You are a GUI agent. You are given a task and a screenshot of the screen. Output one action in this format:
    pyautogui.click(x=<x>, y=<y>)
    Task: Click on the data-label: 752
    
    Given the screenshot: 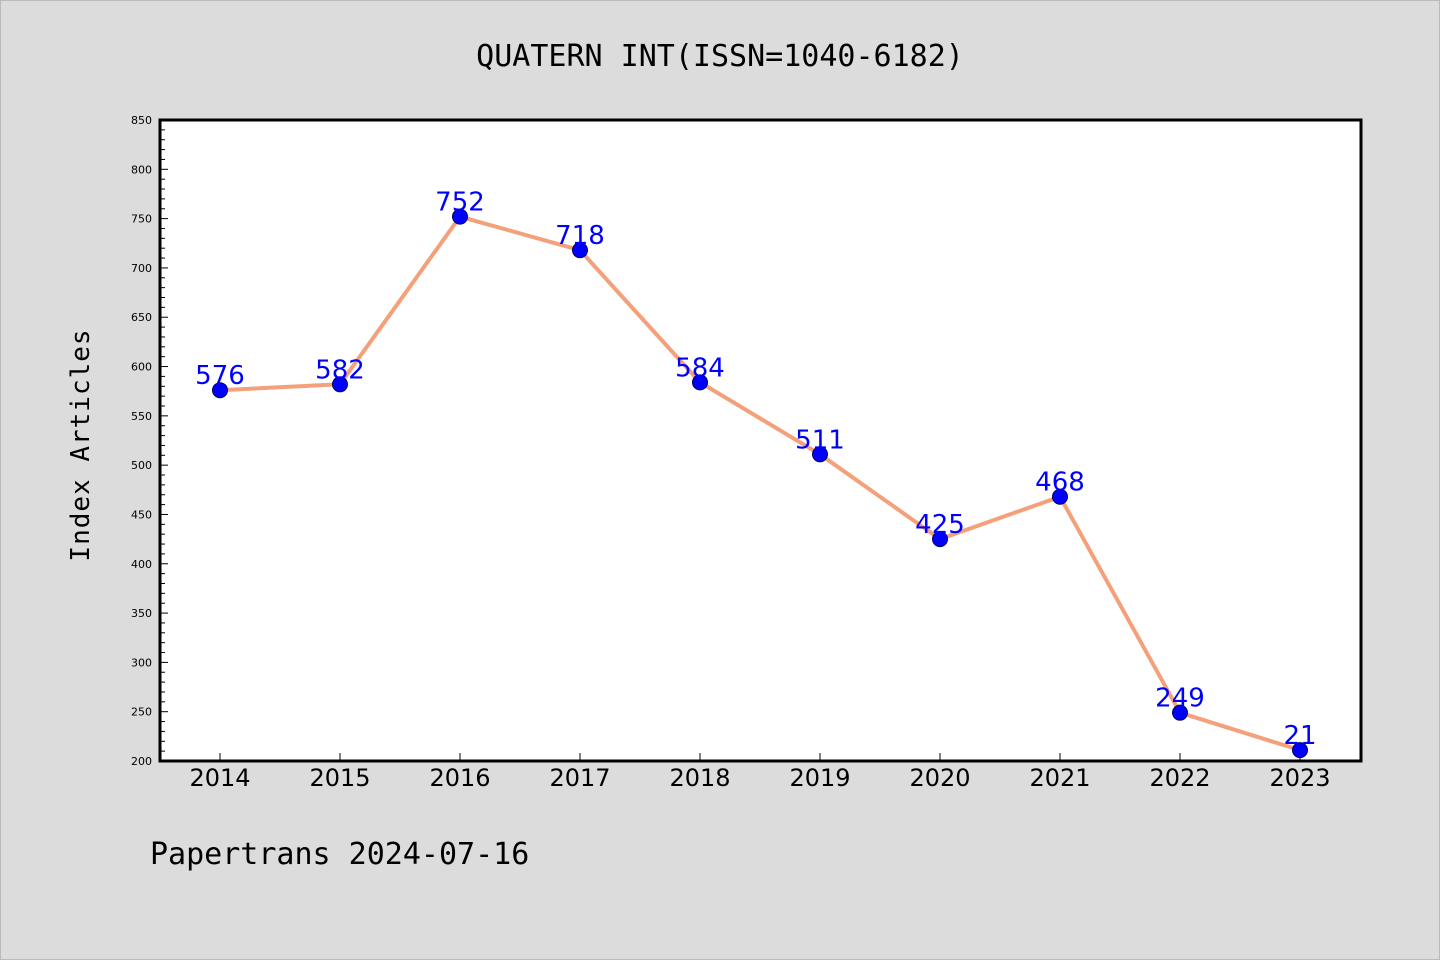 What is the action you would take?
    pyautogui.click(x=460, y=203)
    